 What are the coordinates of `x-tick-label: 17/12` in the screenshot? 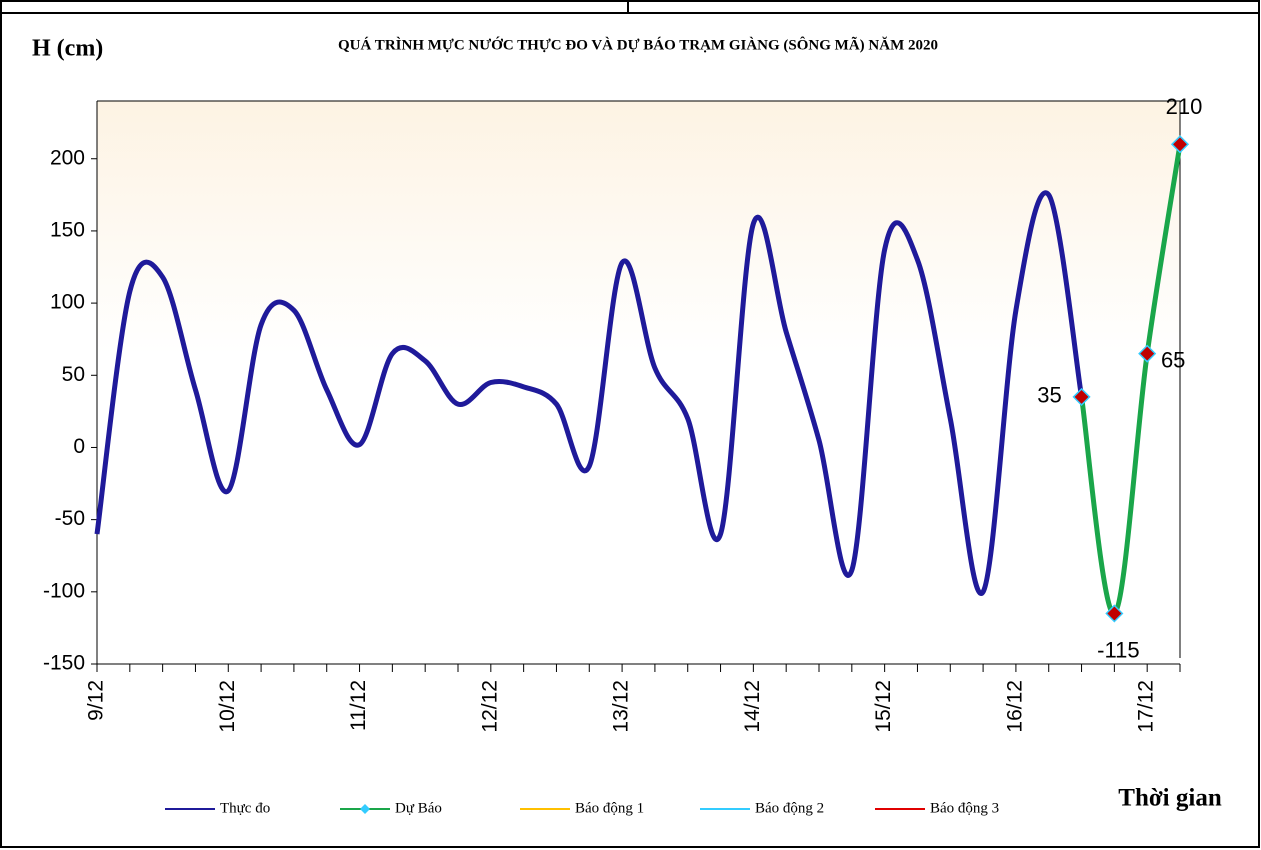 It's located at (1146, 706).